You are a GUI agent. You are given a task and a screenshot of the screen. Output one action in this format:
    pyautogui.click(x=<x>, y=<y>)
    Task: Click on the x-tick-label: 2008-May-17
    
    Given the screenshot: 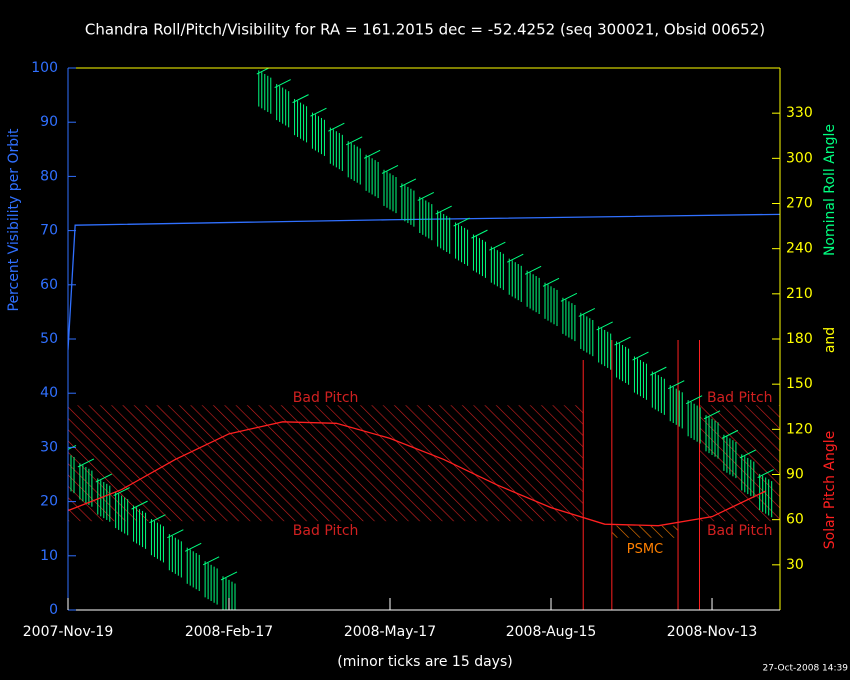 What is the action you would take?
    pyautogui.click(x=390, y=632)
    